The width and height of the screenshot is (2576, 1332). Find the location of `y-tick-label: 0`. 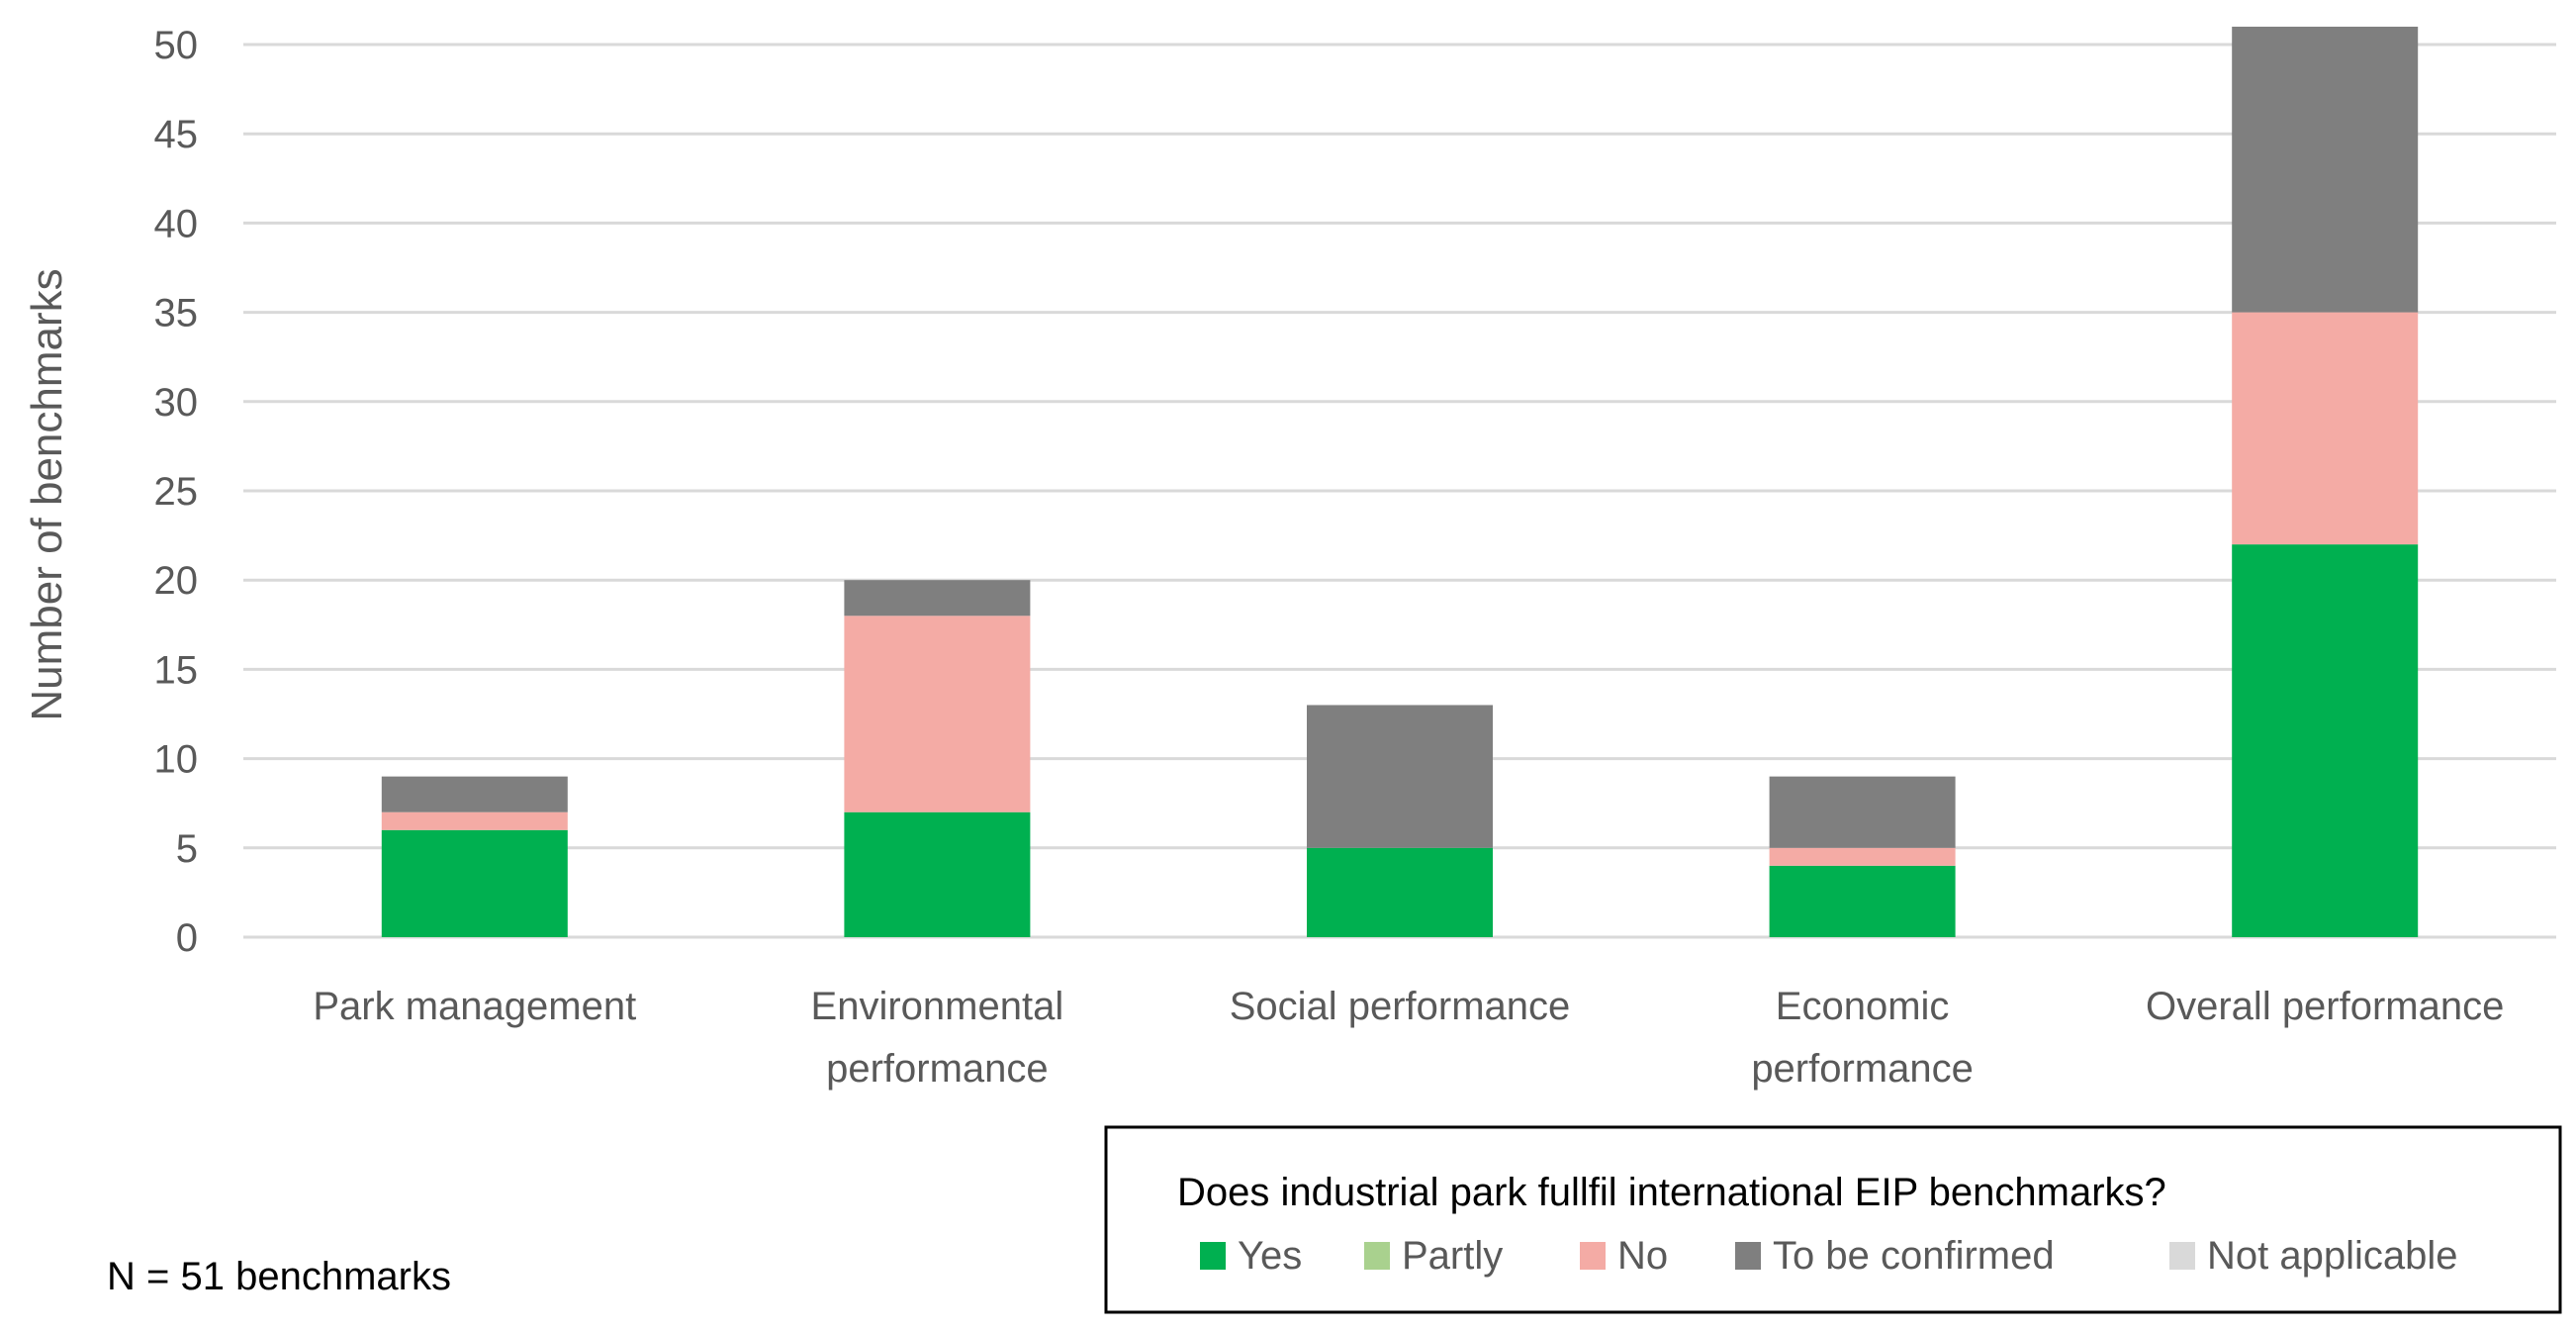

y-tick-label: 0 is located at coordinates (187, 938).